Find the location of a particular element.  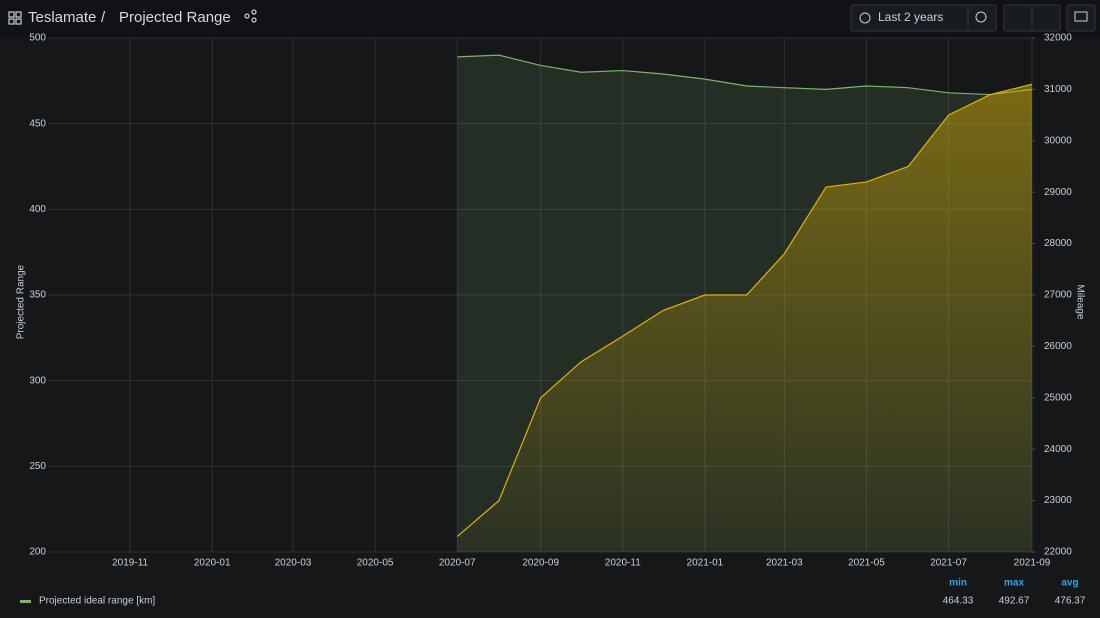

y2-tick-label: 28000 is located at coordinates (1058, 243).